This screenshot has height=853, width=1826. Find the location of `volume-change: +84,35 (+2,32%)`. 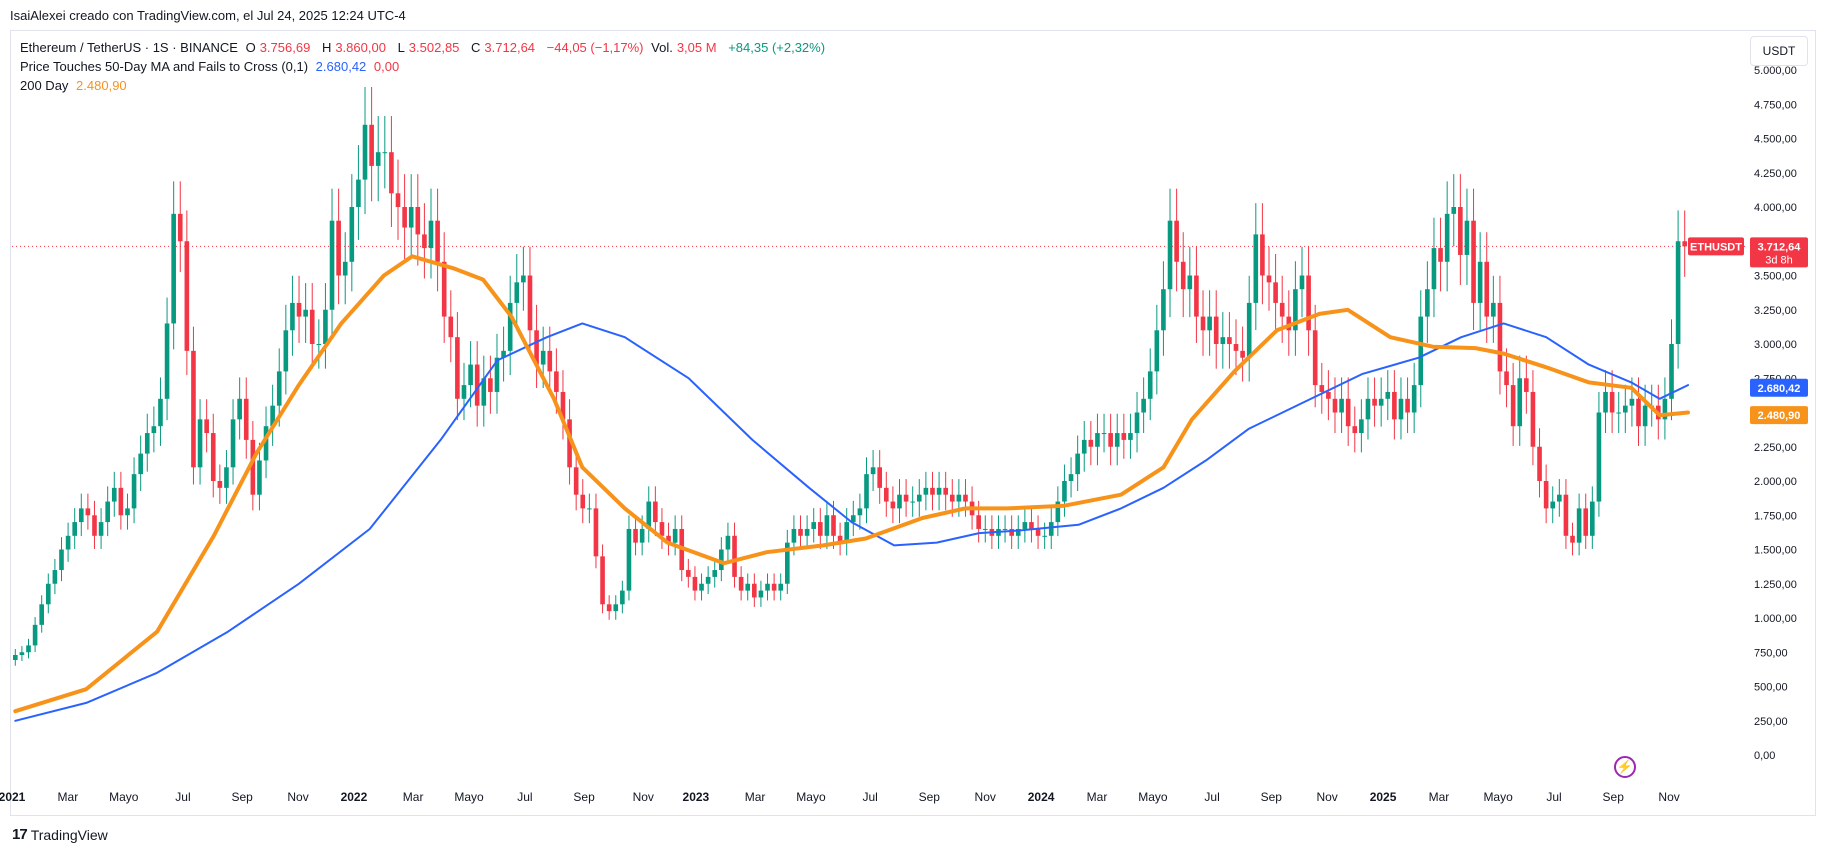

volume-change: +84,35 (+2,32%) is located at coordinates (777, 47).